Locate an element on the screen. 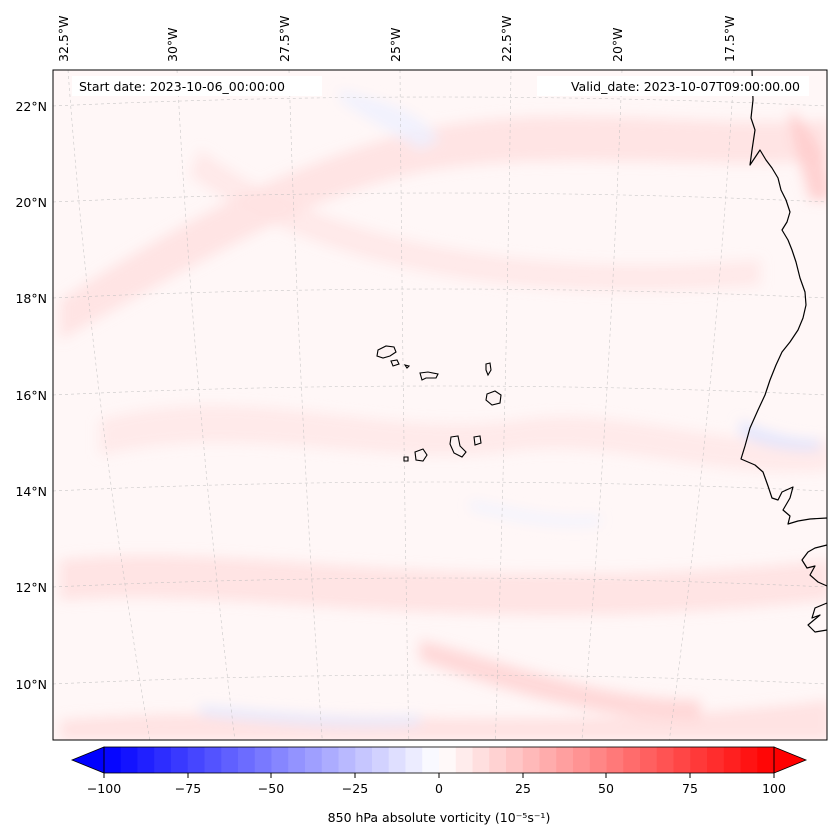 Image resolution: width=837 pixels, height=839 pixels. colorbar-tick-label: 25 is located at coordinates (523, 788).